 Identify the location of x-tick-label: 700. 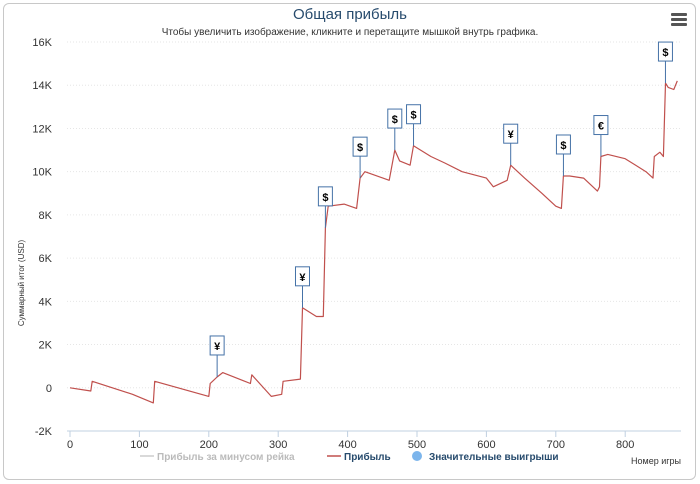
(556, 445).